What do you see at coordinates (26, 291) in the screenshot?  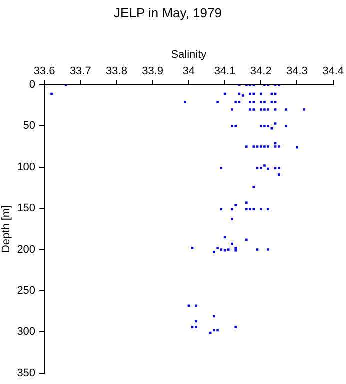 I see `y-tick-label: 250` at bounding box center [26, 291].